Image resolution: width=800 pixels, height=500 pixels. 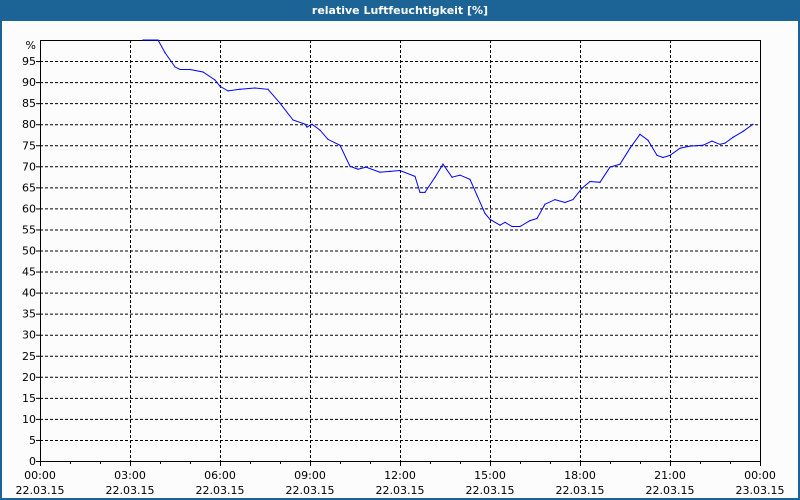 I want to click on y-tick-label: 80, so click(x=29, y=124).